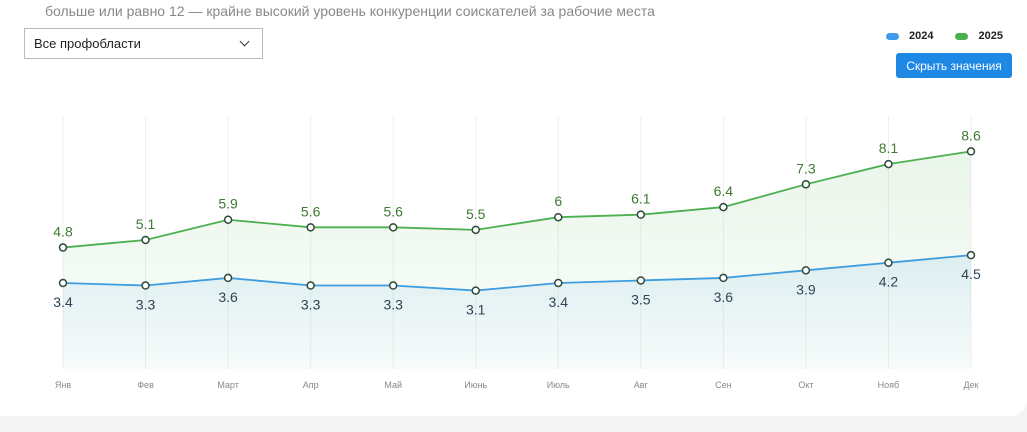 The image size is (1027, 432). I want to click on x-tick-label: Апр, so click(311, 385).